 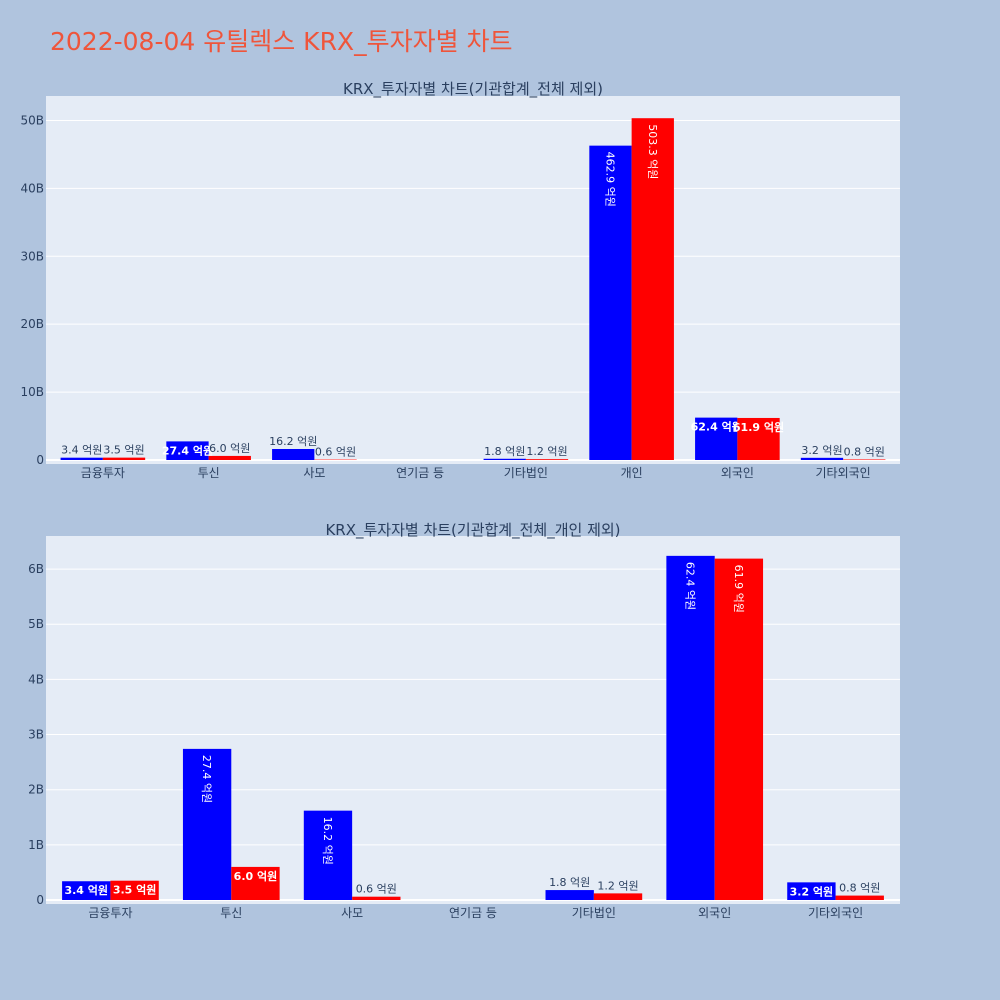 I want to click on y-tick-label: 50B, so click(x=32, y=120).